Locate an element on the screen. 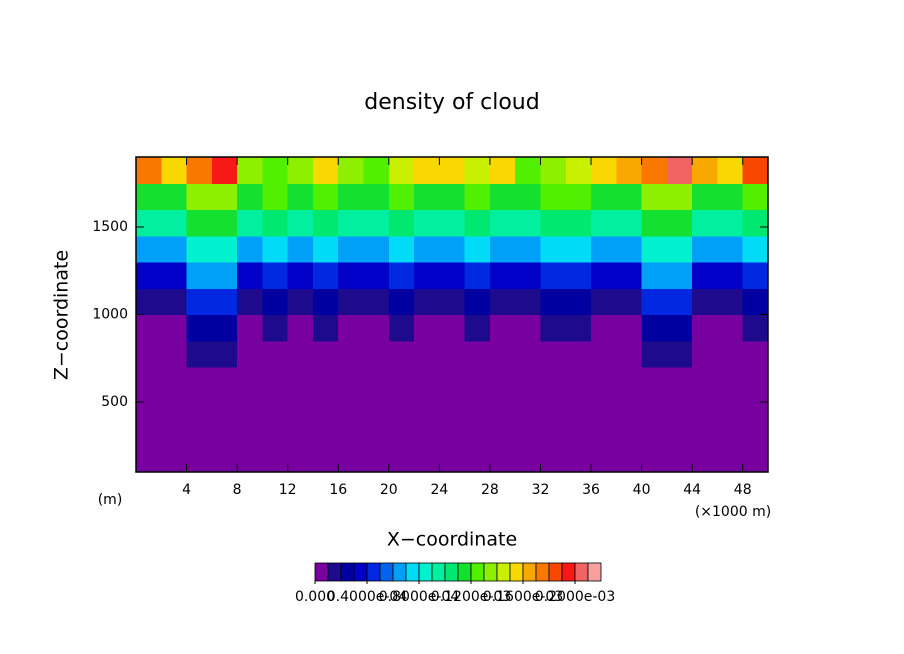  y-tick-label: 500 is located at coordinates (114, 402).